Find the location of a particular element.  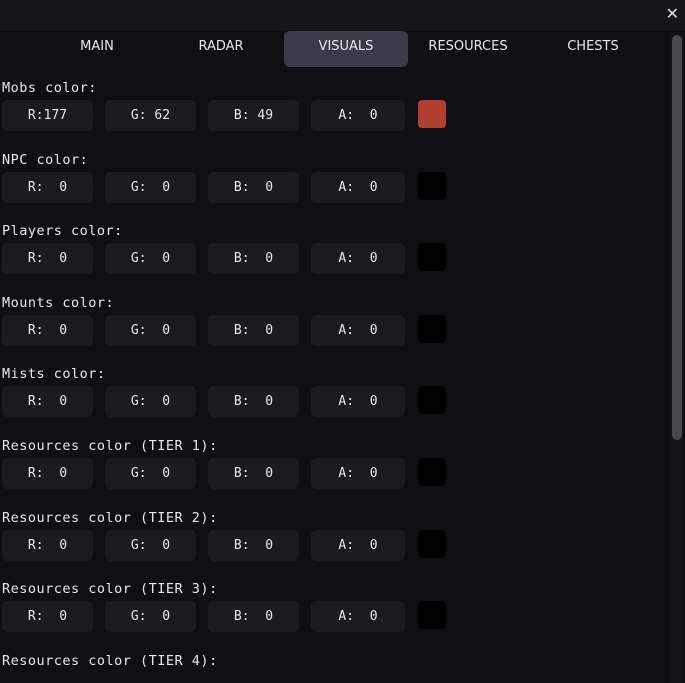

tab-radar: RADAR is located at coordinates (221, 46).